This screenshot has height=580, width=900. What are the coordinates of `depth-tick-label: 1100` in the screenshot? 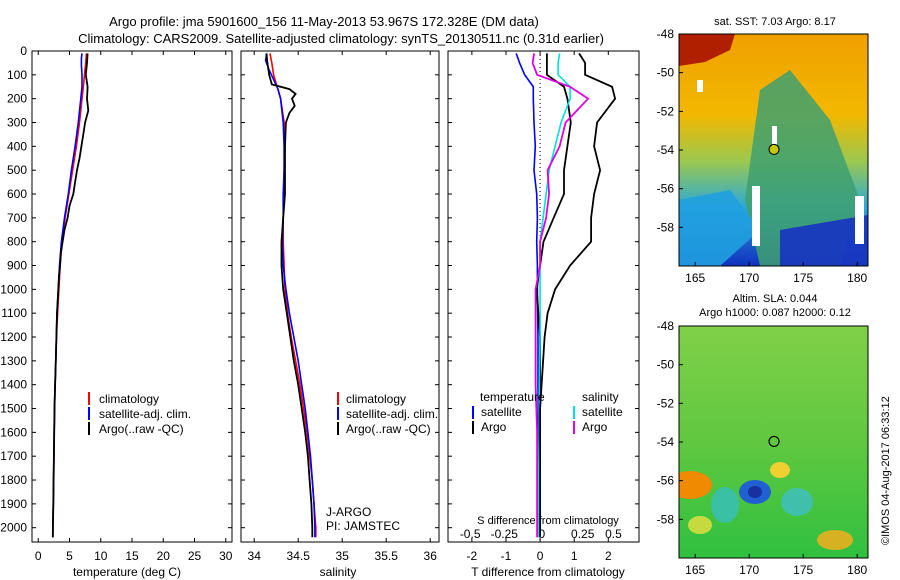 It's located at (14, 313).